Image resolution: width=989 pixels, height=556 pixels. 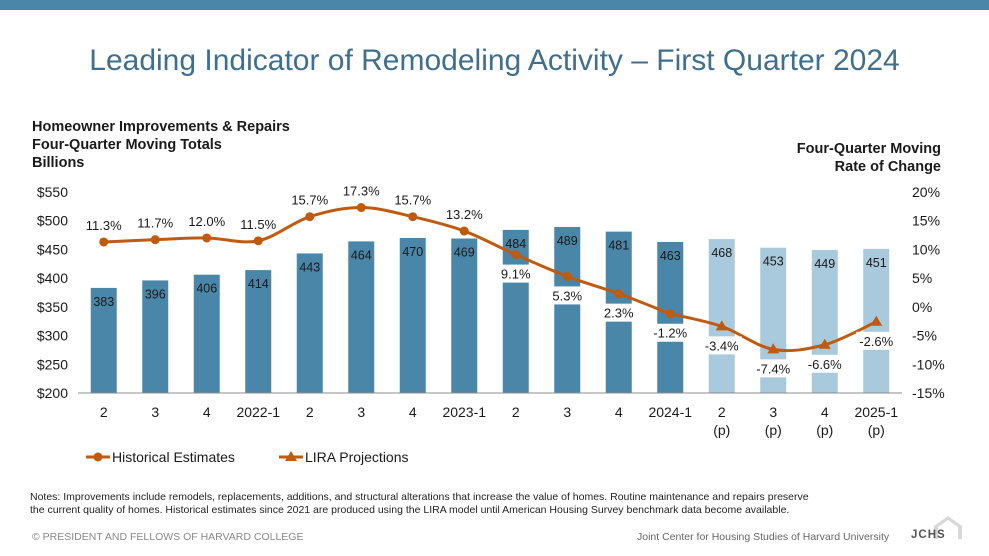 What do you see at coordinates (670, 412) in the screenshot?
I see `x-tick-label: 2024-1` at bounding box center [670, 412].